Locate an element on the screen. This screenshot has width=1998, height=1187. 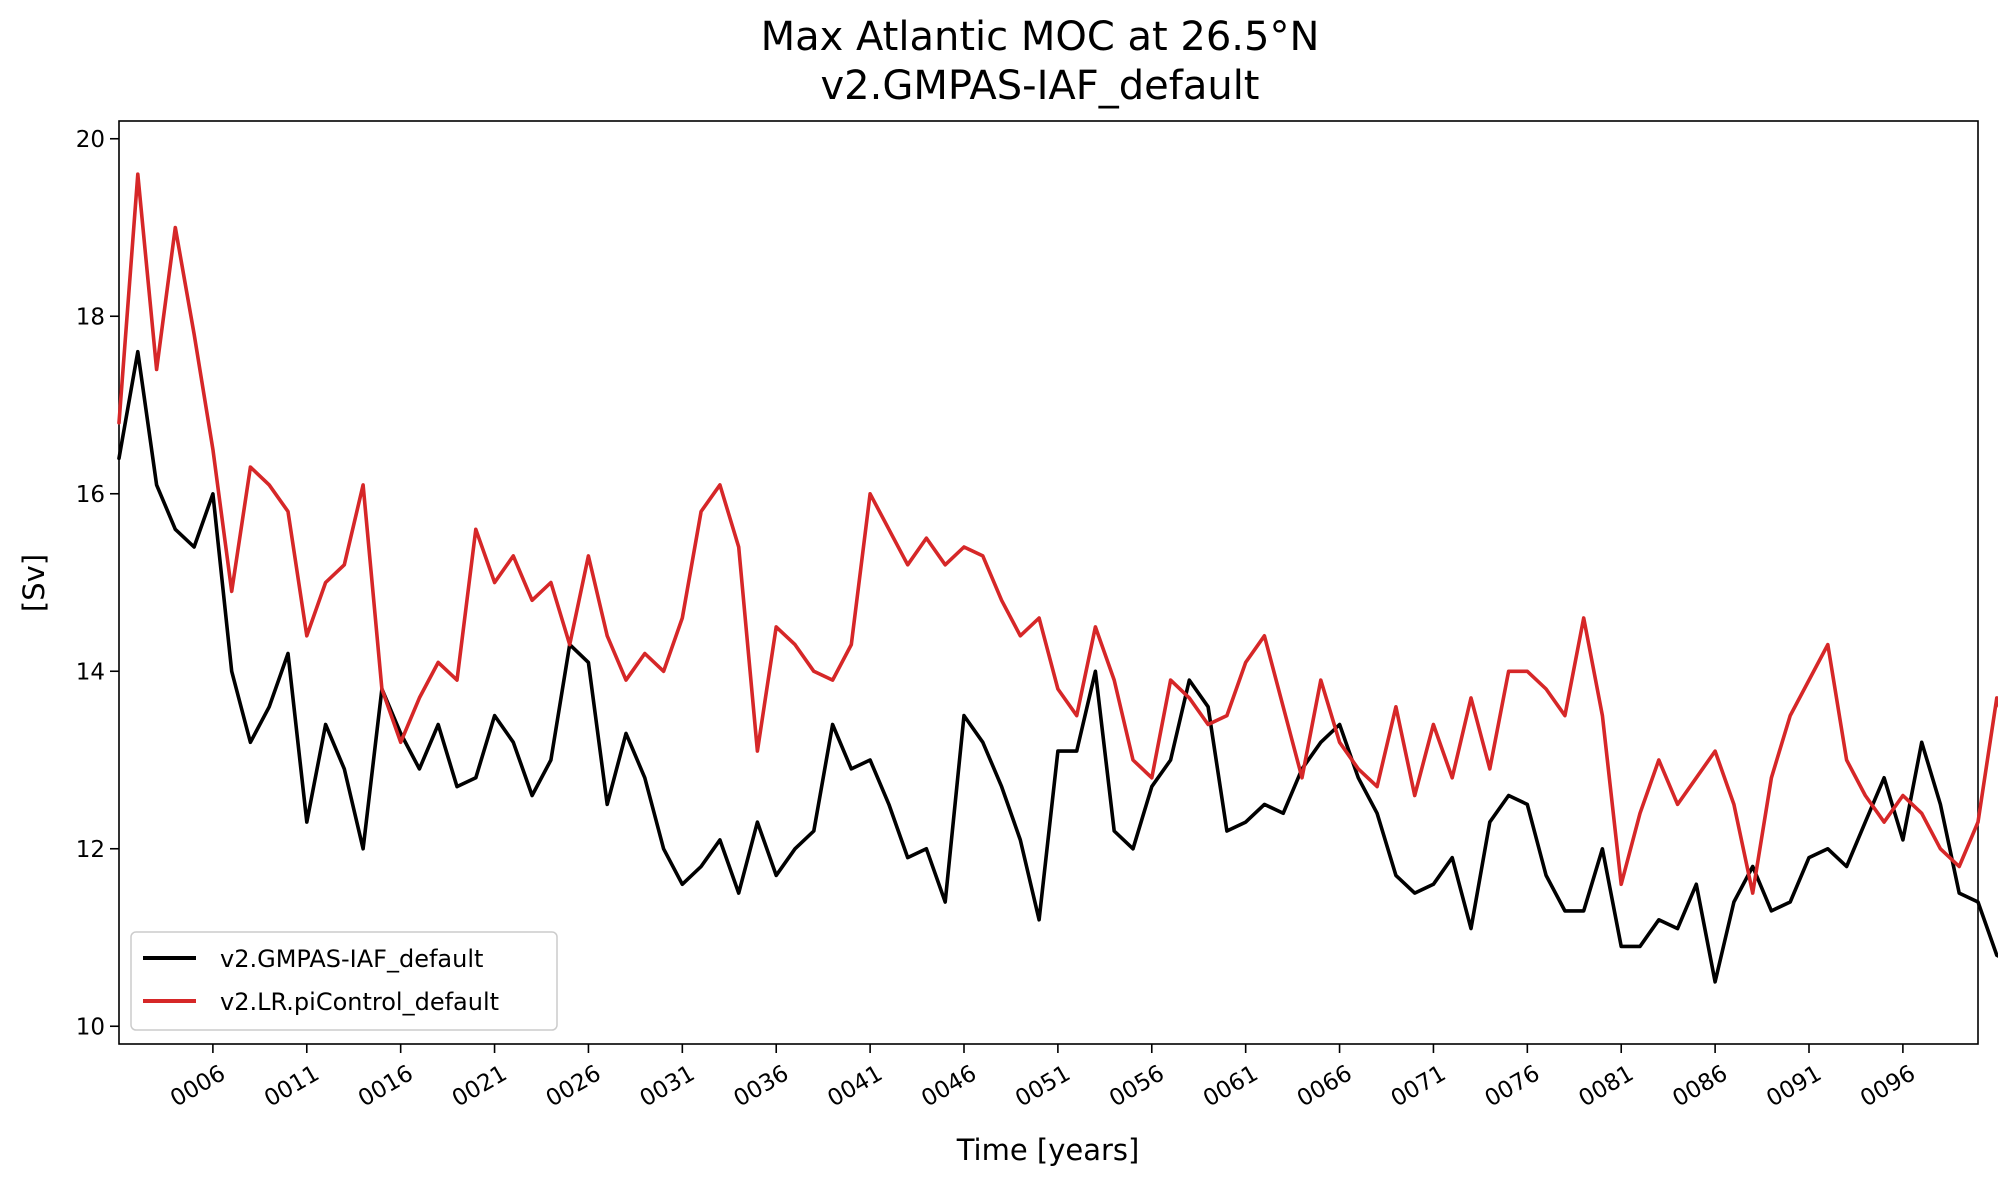
y-tick-label: 16 is located at coordinates (90, 495).